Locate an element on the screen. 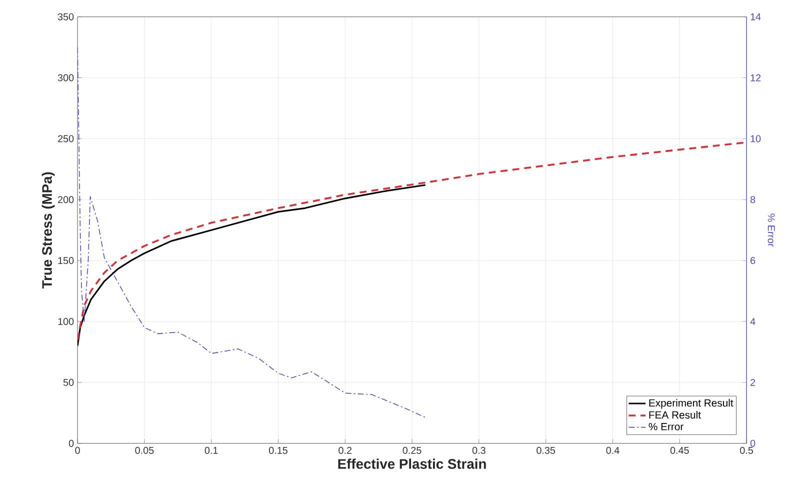 Image resolution: width=798 pixels, height=501 pixels. y2-tick-label: 12 is located at coordinates (755, 78).